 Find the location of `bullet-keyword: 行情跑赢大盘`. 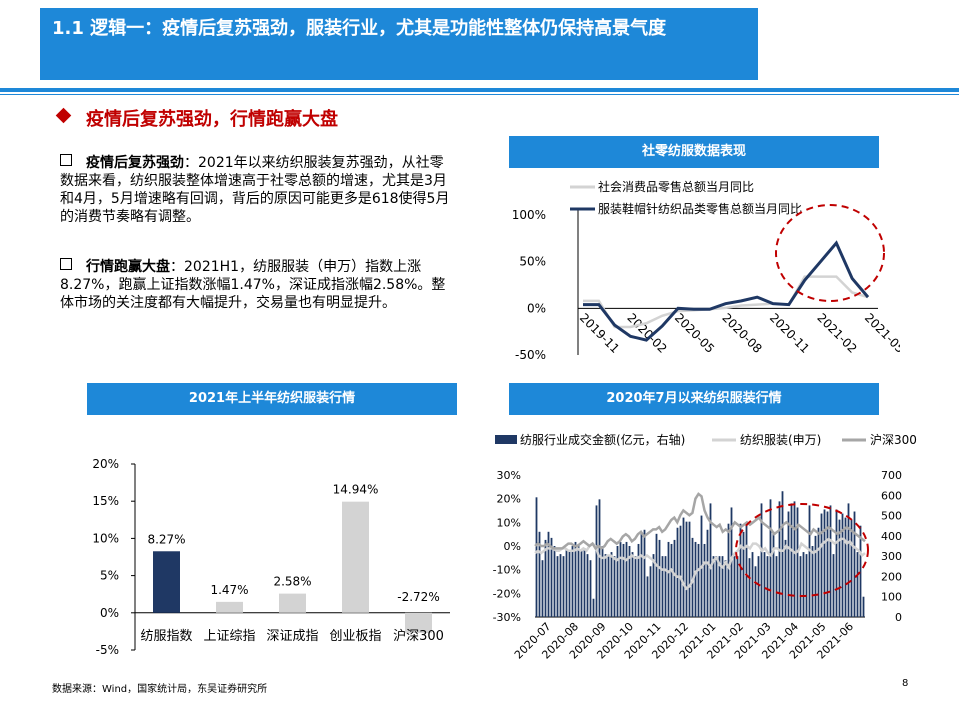

bullet-keyword: 行情跑赢大盘 is located at coordinates (128, 267).